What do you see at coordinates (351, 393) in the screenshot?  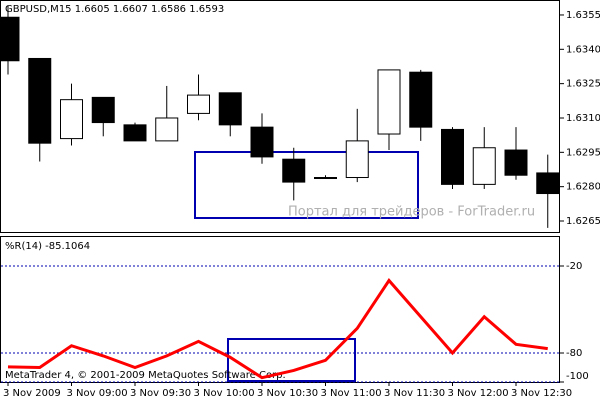 I see `x-tick-label: 3 Nov 11:00` at bounding box center [351, 393].